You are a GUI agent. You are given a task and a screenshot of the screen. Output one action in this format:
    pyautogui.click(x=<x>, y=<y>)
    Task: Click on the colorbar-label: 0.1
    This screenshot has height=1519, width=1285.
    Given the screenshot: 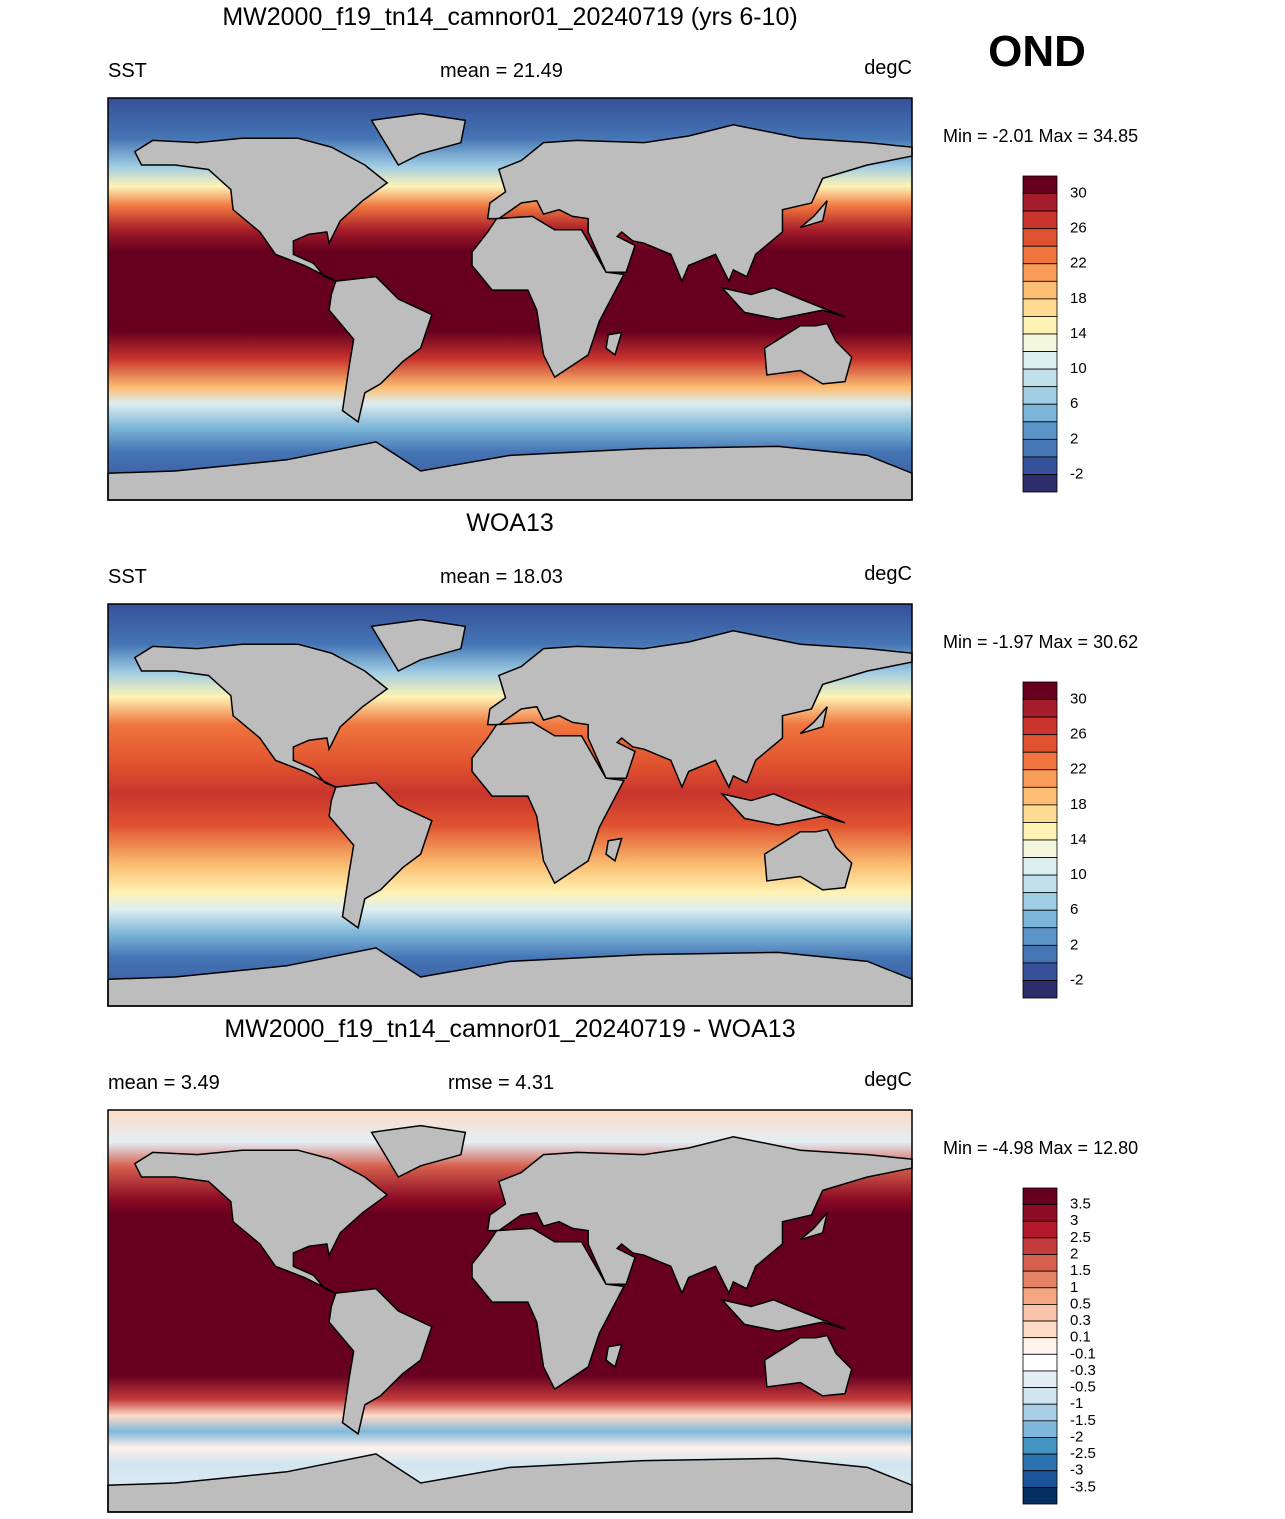 What is the action you would take?
    pyautogui.click(x=1080, y=1337)
    